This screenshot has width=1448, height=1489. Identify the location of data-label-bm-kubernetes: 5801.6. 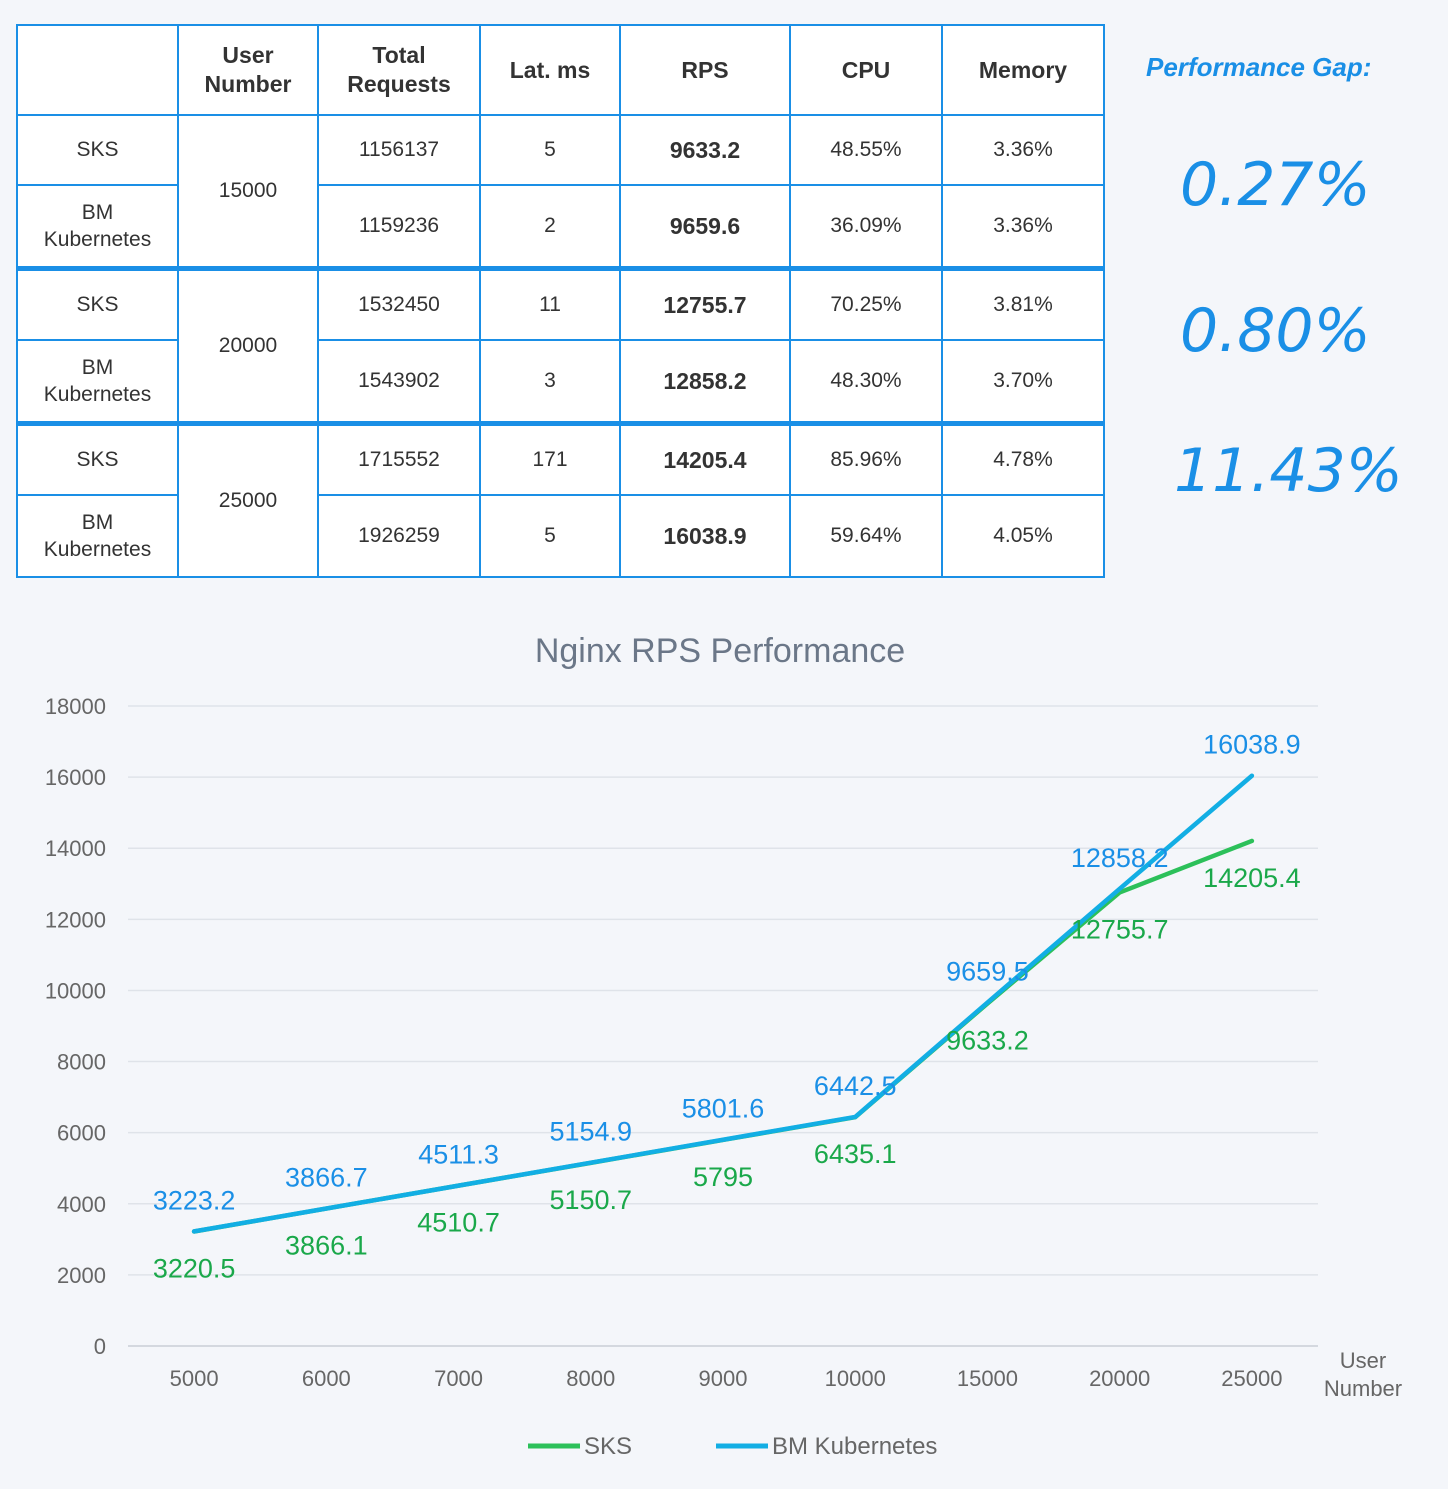
(723, 1109).